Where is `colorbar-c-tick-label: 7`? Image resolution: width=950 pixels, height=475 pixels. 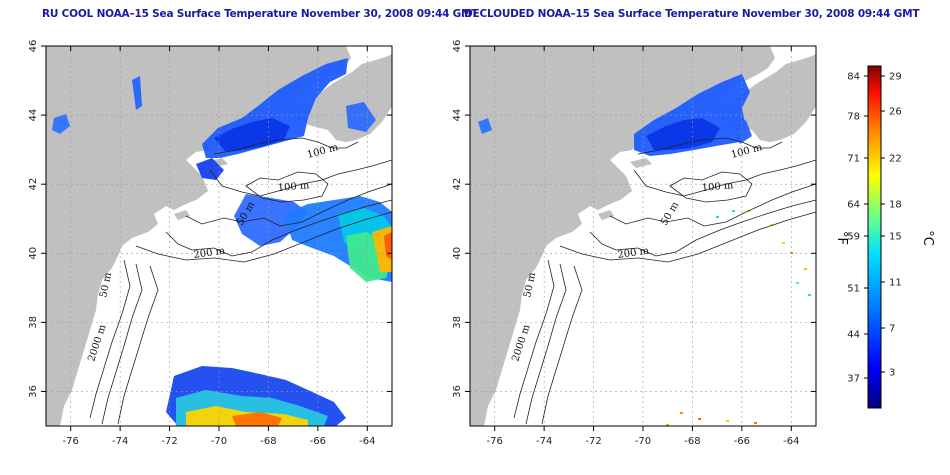 colorbar-c-tick-label: 7 is located at coordinates (892, 329).